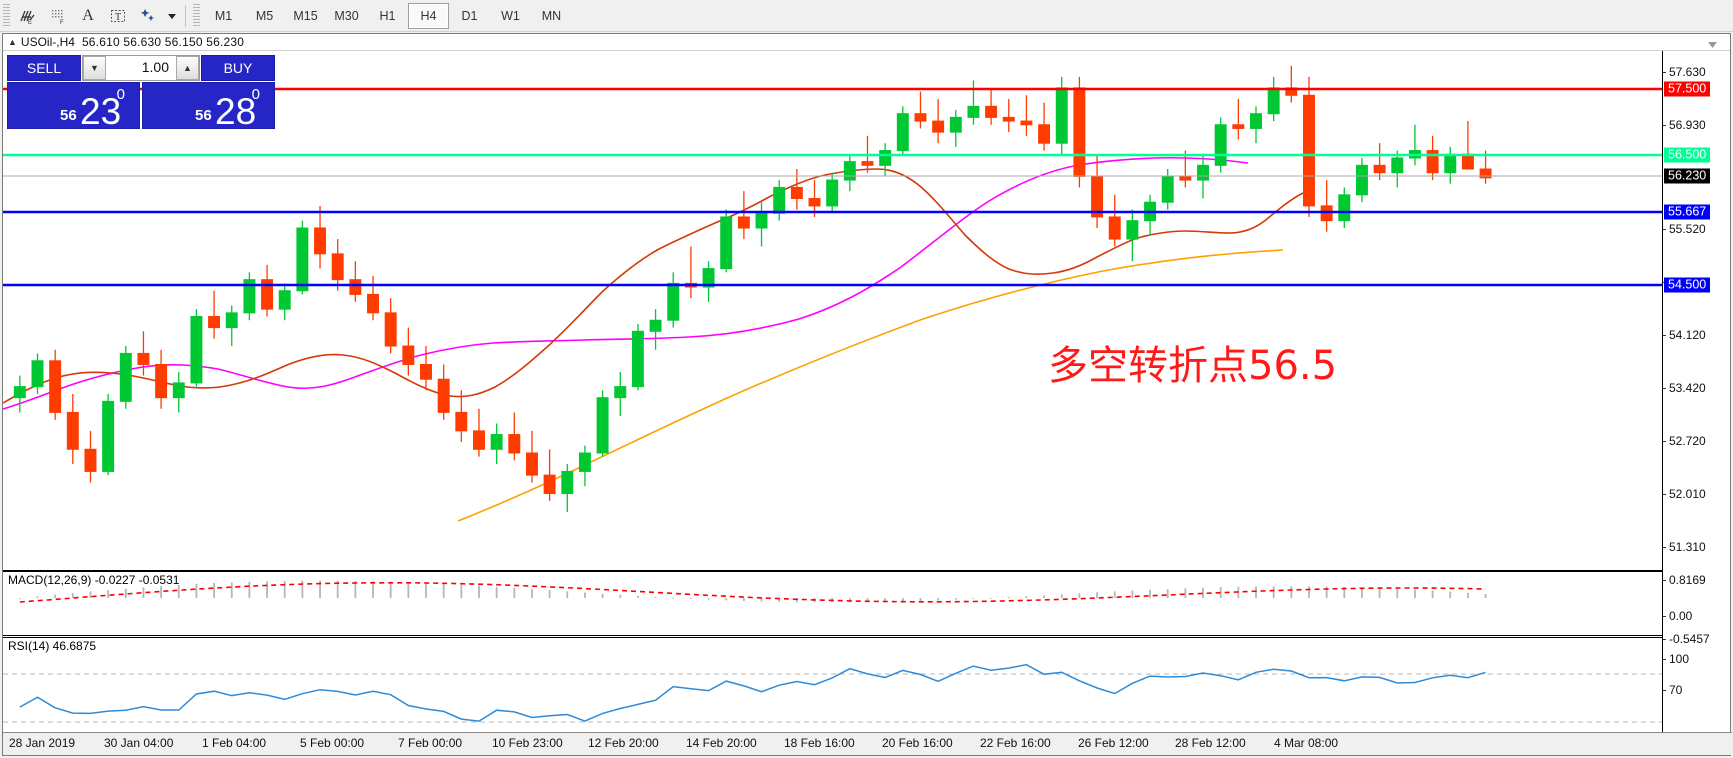  What do you see at coordinates (752, 592) in the screenshot?
I see `macd-signal-line` at bounding box center [752, 592].